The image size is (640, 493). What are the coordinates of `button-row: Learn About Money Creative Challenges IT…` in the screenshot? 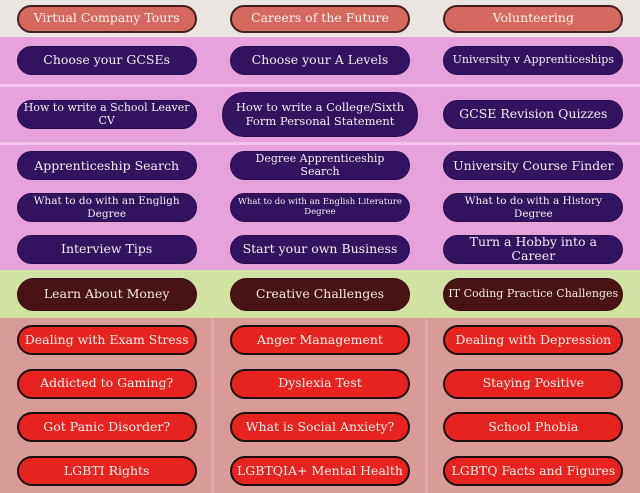 It's located at (320, 294).